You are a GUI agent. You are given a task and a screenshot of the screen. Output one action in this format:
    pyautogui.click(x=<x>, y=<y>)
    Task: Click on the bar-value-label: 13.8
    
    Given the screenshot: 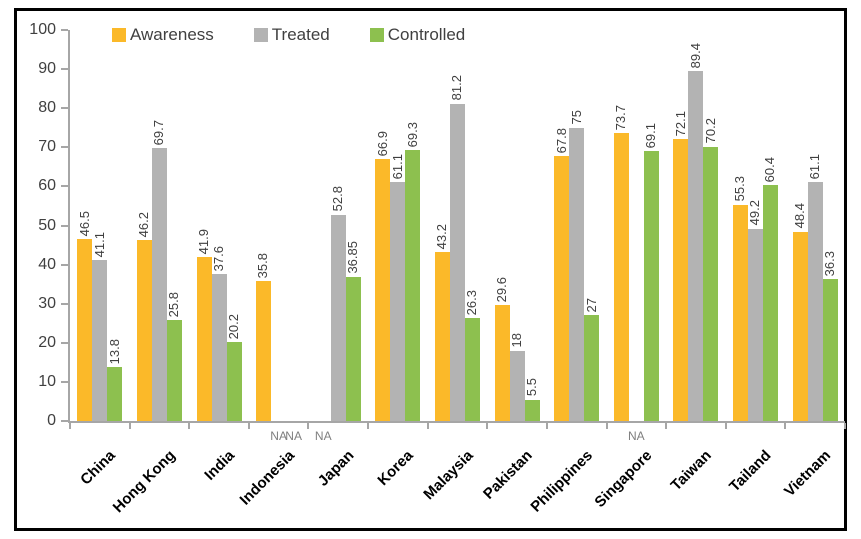 What is the action you would take?
    pyautogui.click(x=114, y=351)
    